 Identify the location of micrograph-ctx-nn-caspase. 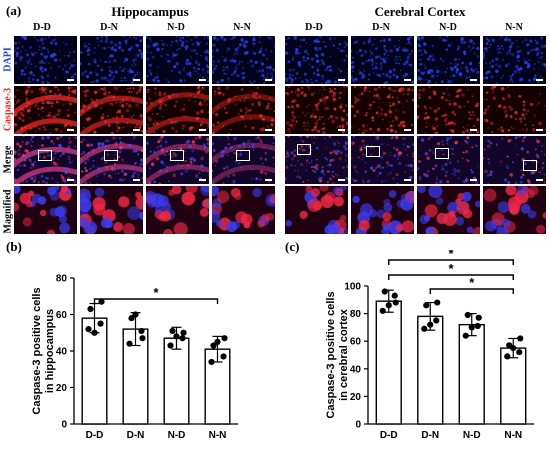
(514, 110).